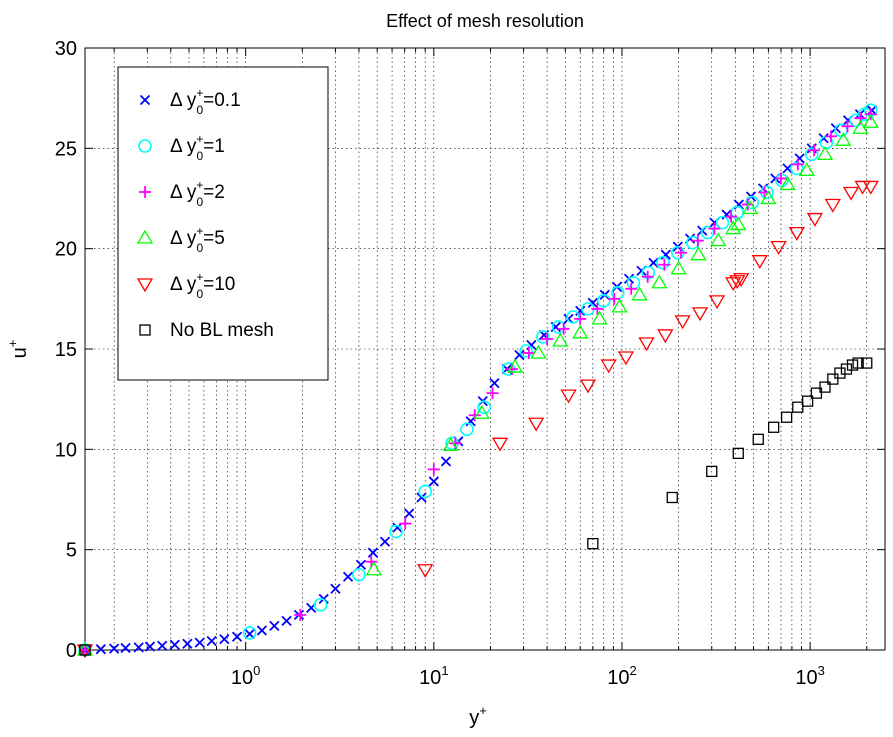 The height and width of the screenshot is (737, 893). What do you see at coordinates (197, 147) in the screenshot?
I see `legend-label: Δ y+ 0=1` at bounding box center [197, 147].